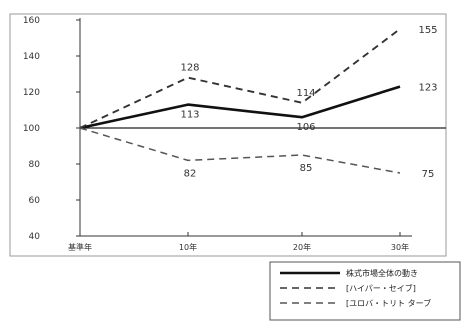 The height and width of the screenshot is (323, 464). Describe the element at coordinates (381, 288) in the screenshot. I see `legend-label-2: [ハイパー・セイブ]` at that location.